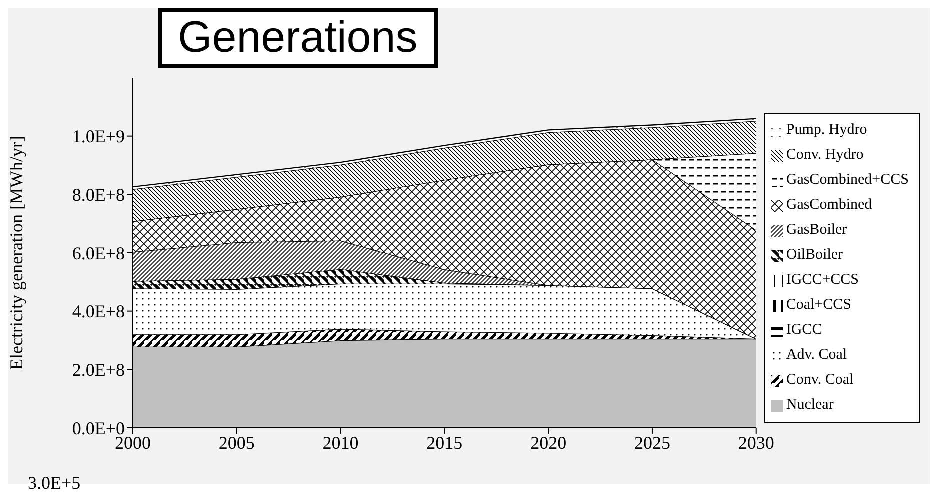 The height and width of the screenshot is (492, 938). I want to click on legend-label: GasCombined+CCS, so click(847, 180).